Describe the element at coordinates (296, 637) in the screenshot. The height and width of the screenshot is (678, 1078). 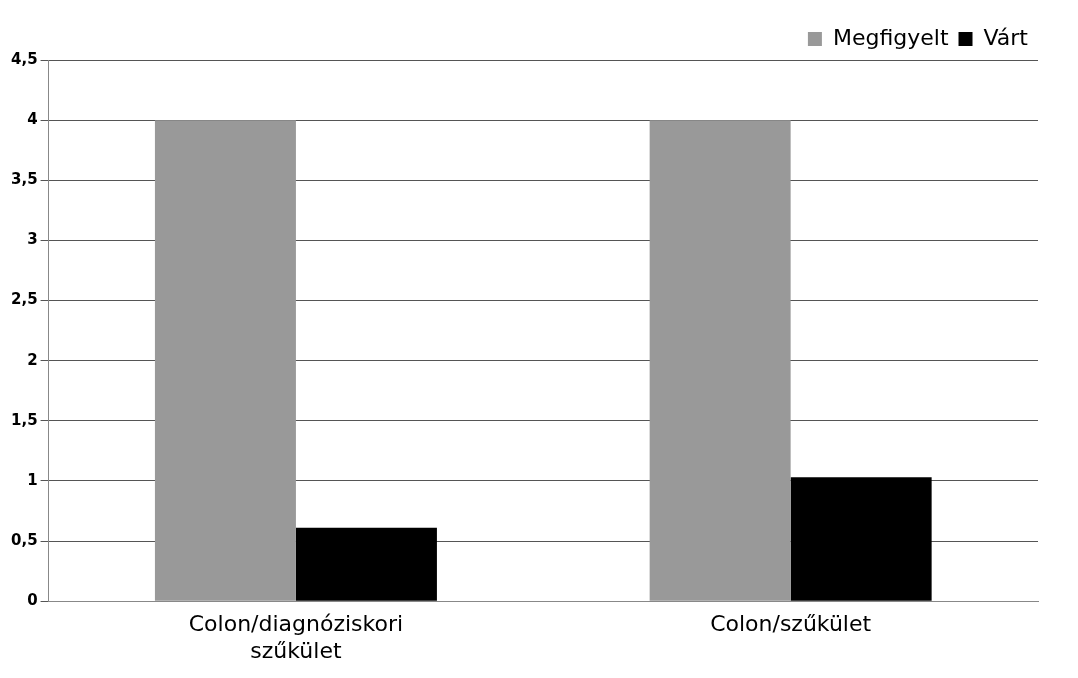
I see `x-tick-label: Colon/diagnóziskori szűkület` at that location.